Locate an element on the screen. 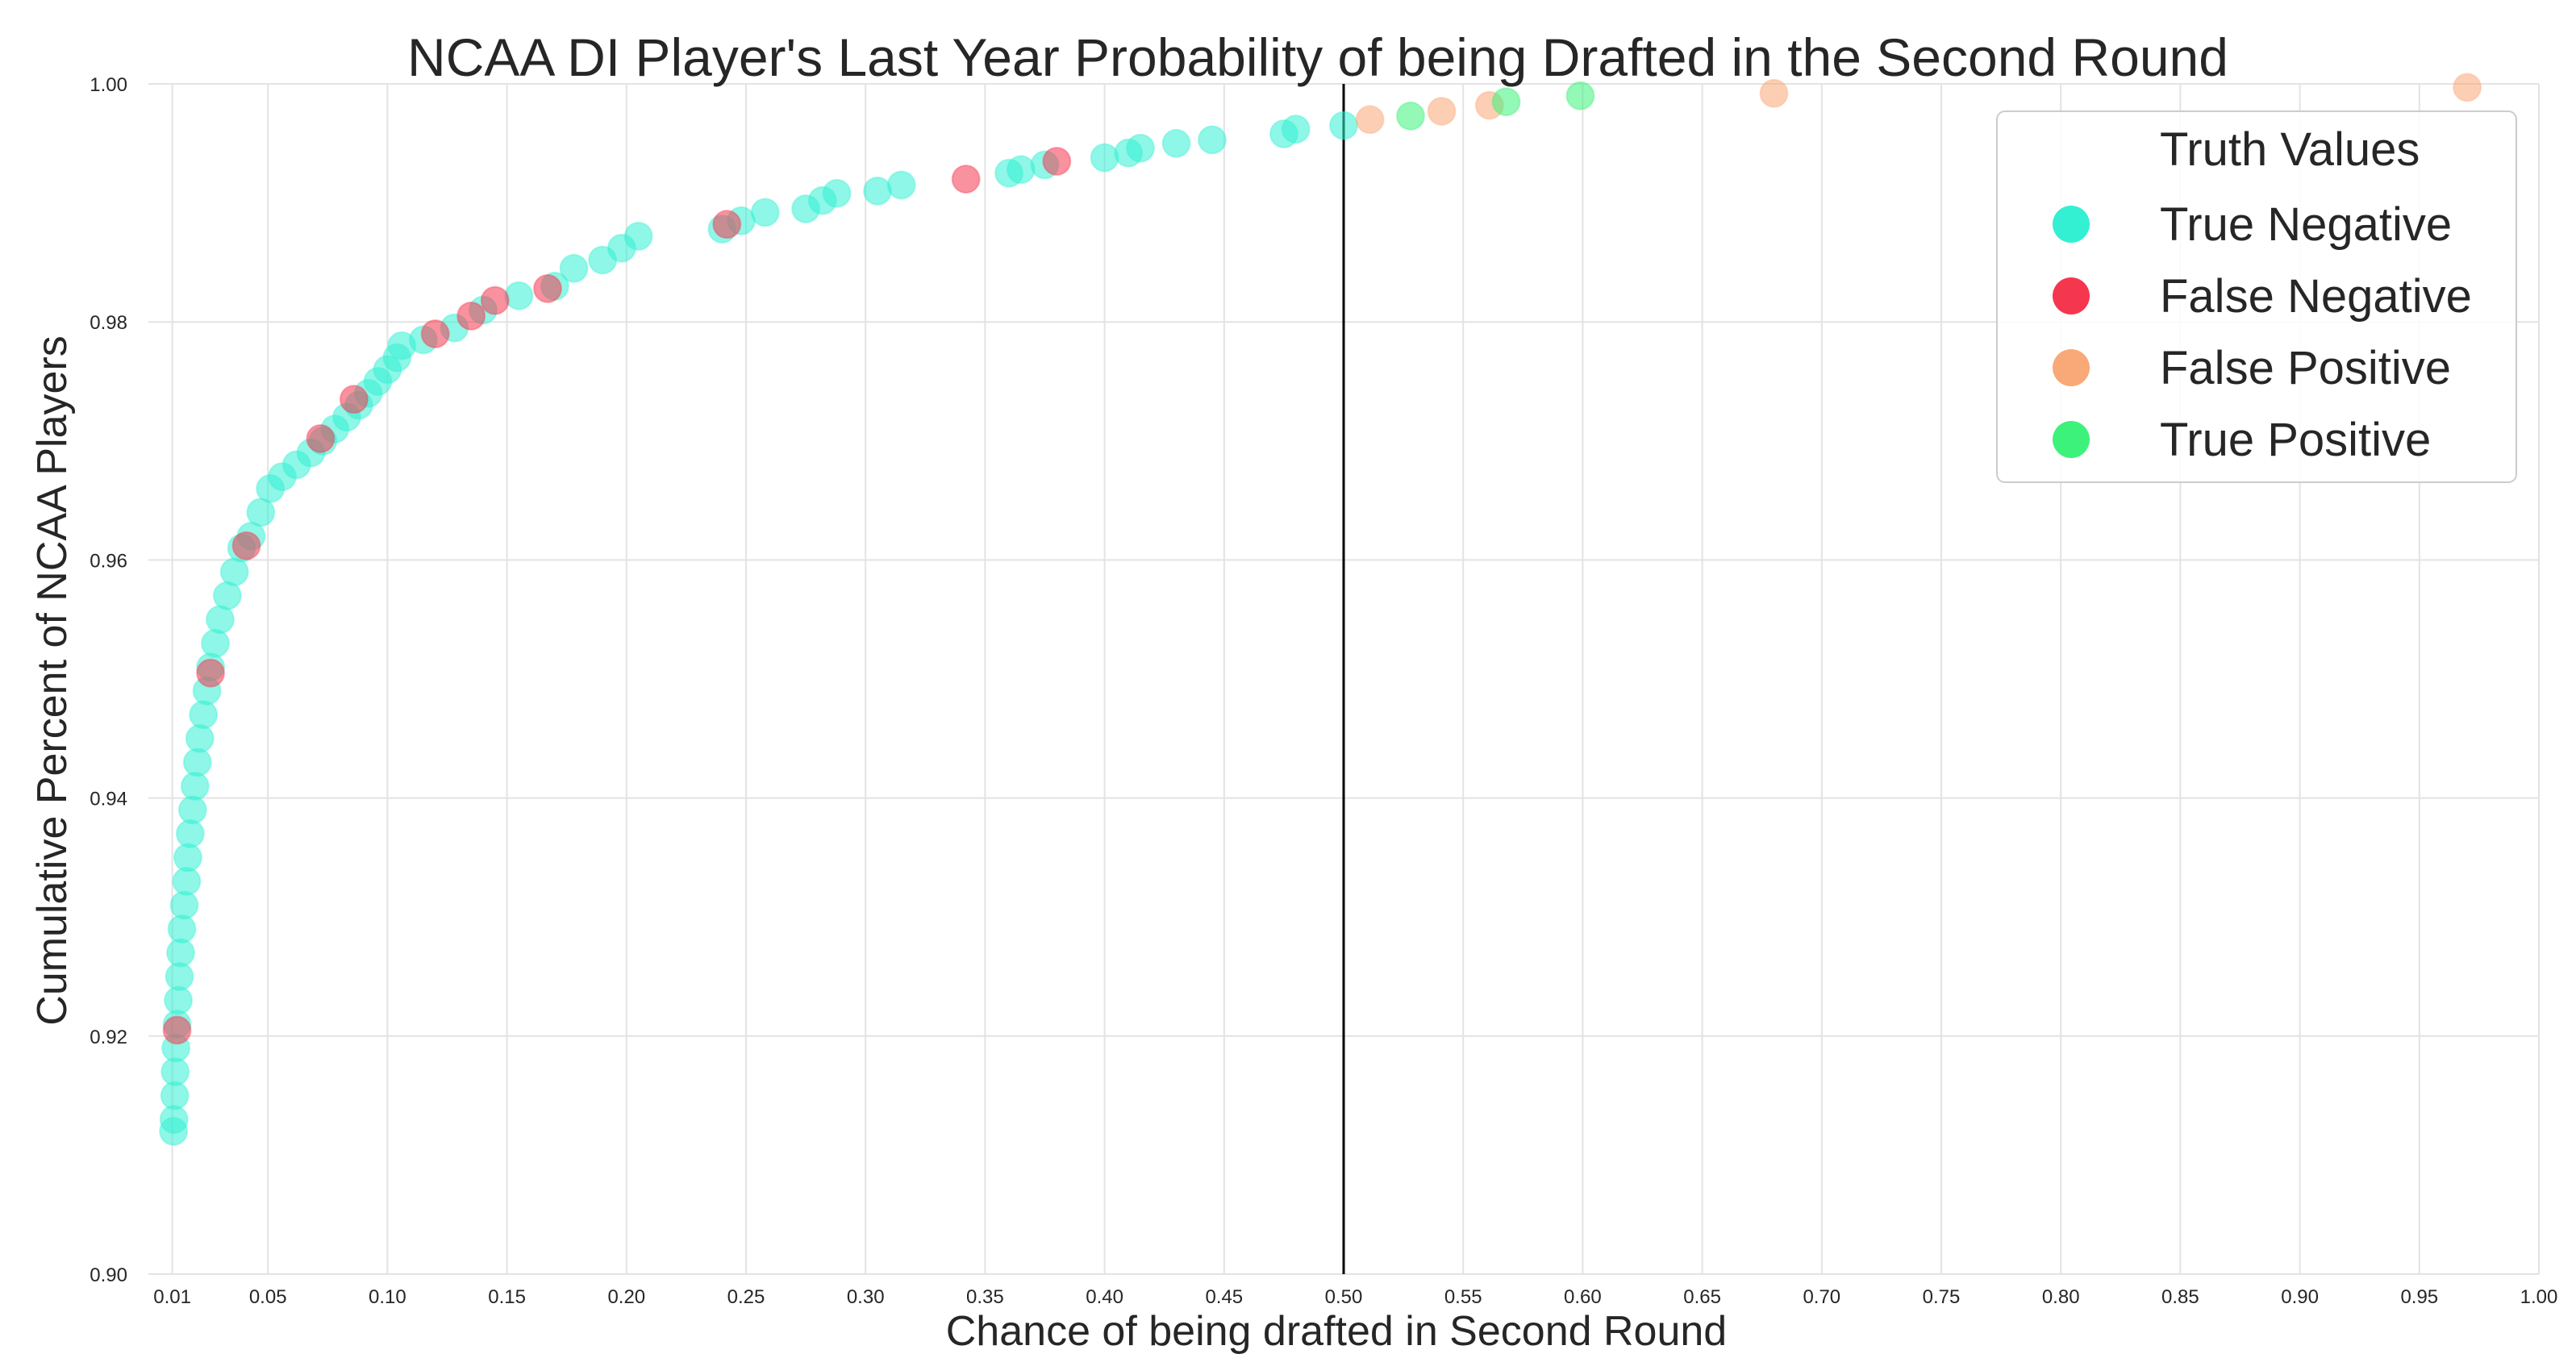  x-tick-label: 0.90 is located at coordinates (2300, 1297).